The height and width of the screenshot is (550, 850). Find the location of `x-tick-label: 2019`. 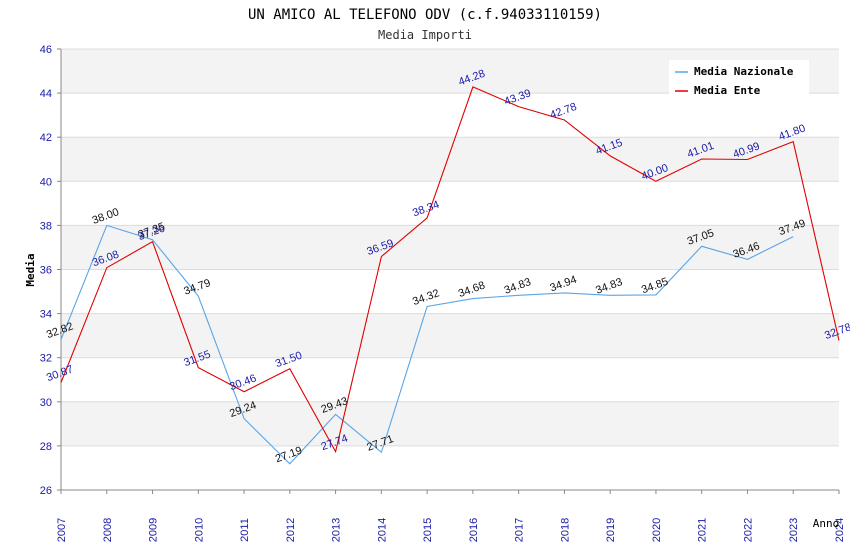

x-tick-label: 2019 is located at coordinates (611, 530).